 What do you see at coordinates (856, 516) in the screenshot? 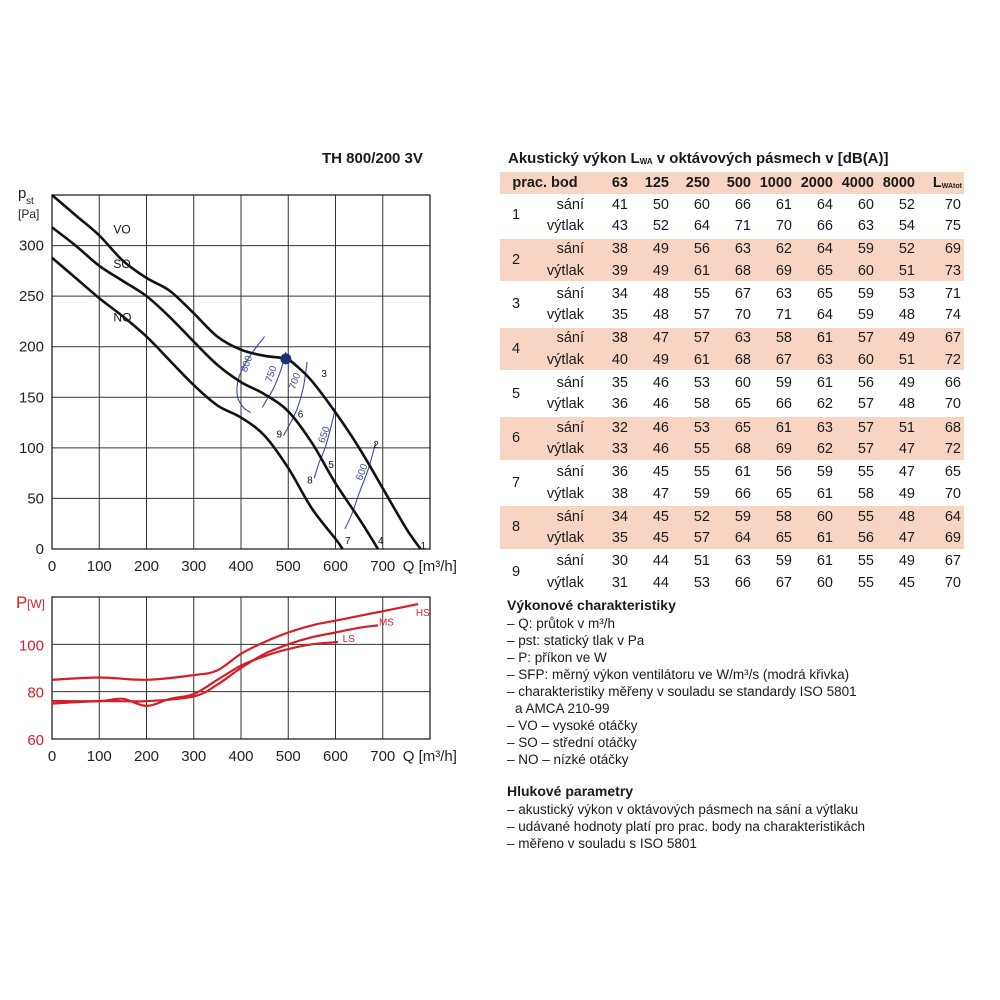
I see `band-level-cell: 55` at bounding box center [856, 516].